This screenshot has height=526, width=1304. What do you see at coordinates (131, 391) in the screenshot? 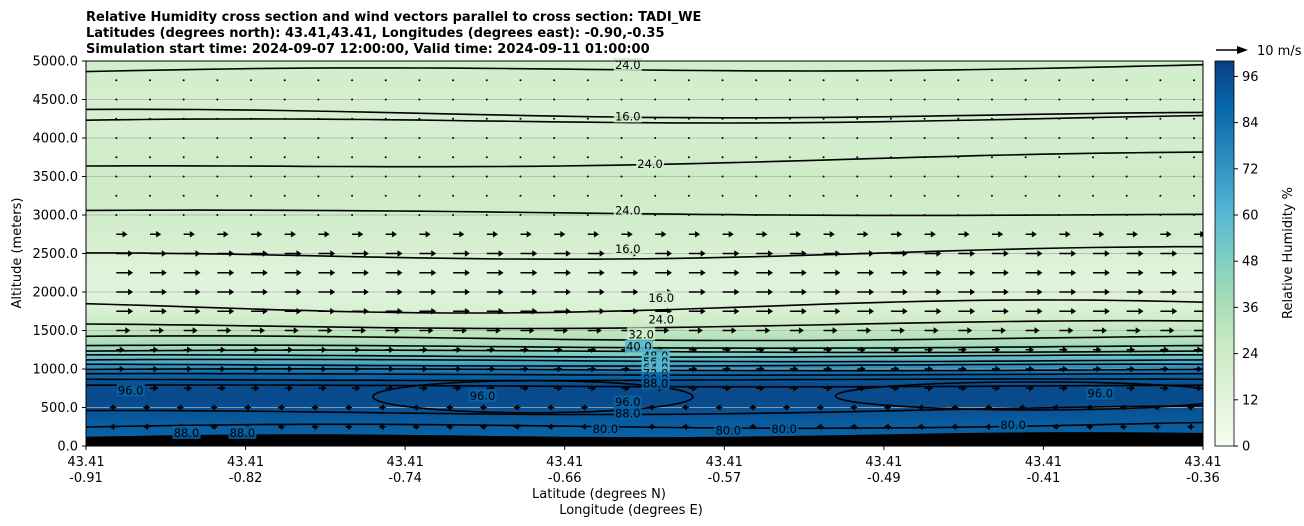
I see `contour-label: 96.0` at bounding box center [131, 391].